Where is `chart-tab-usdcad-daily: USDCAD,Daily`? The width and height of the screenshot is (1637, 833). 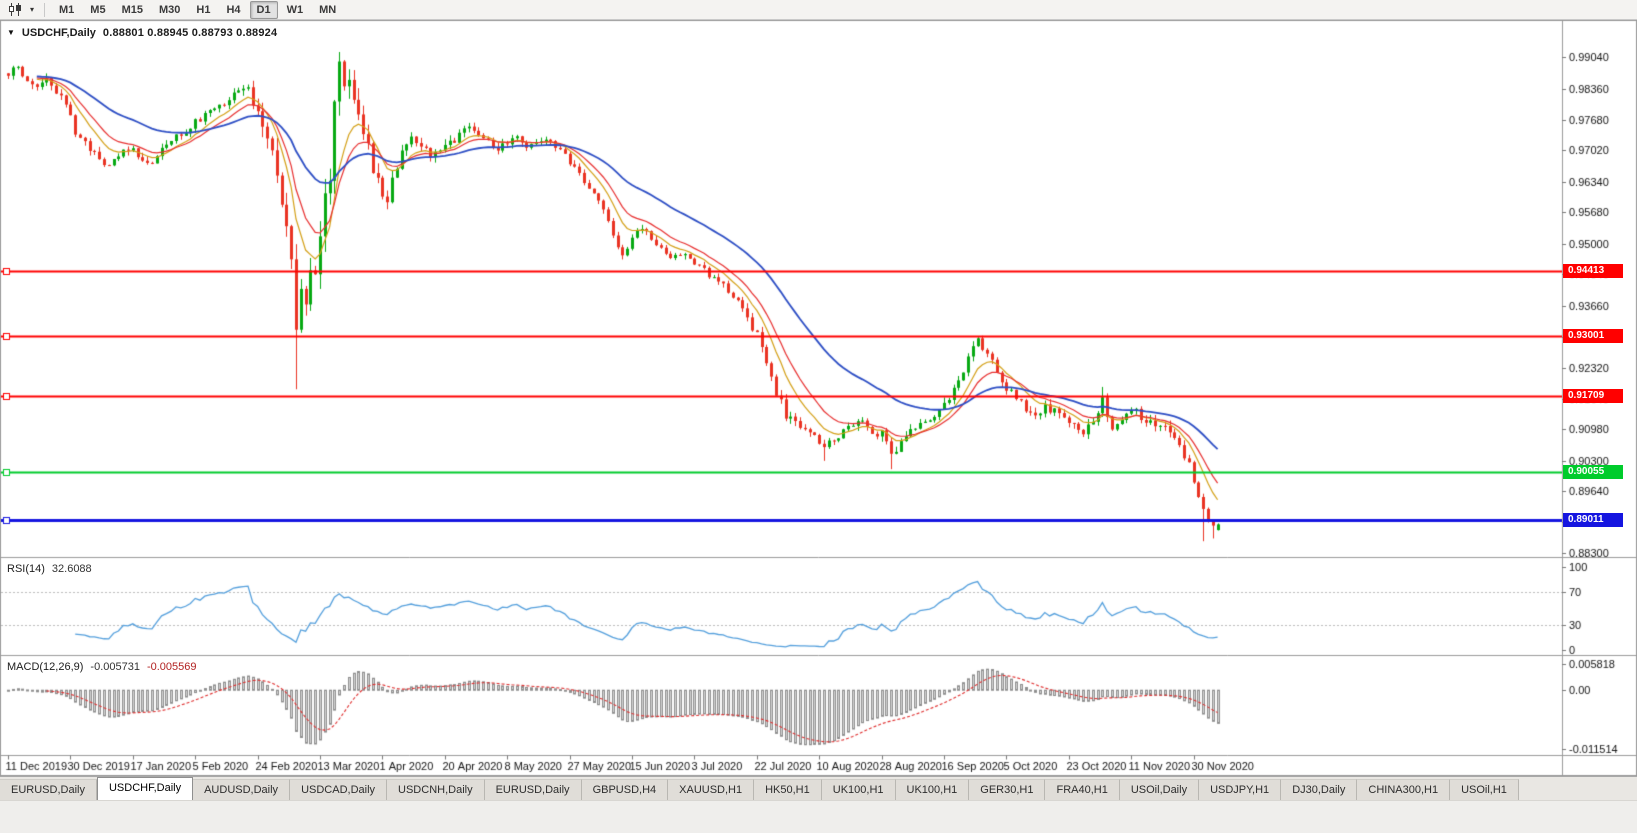 chart-tab-usdcad-daily: USDCAD,Daily is located at coordinates (339, 789).